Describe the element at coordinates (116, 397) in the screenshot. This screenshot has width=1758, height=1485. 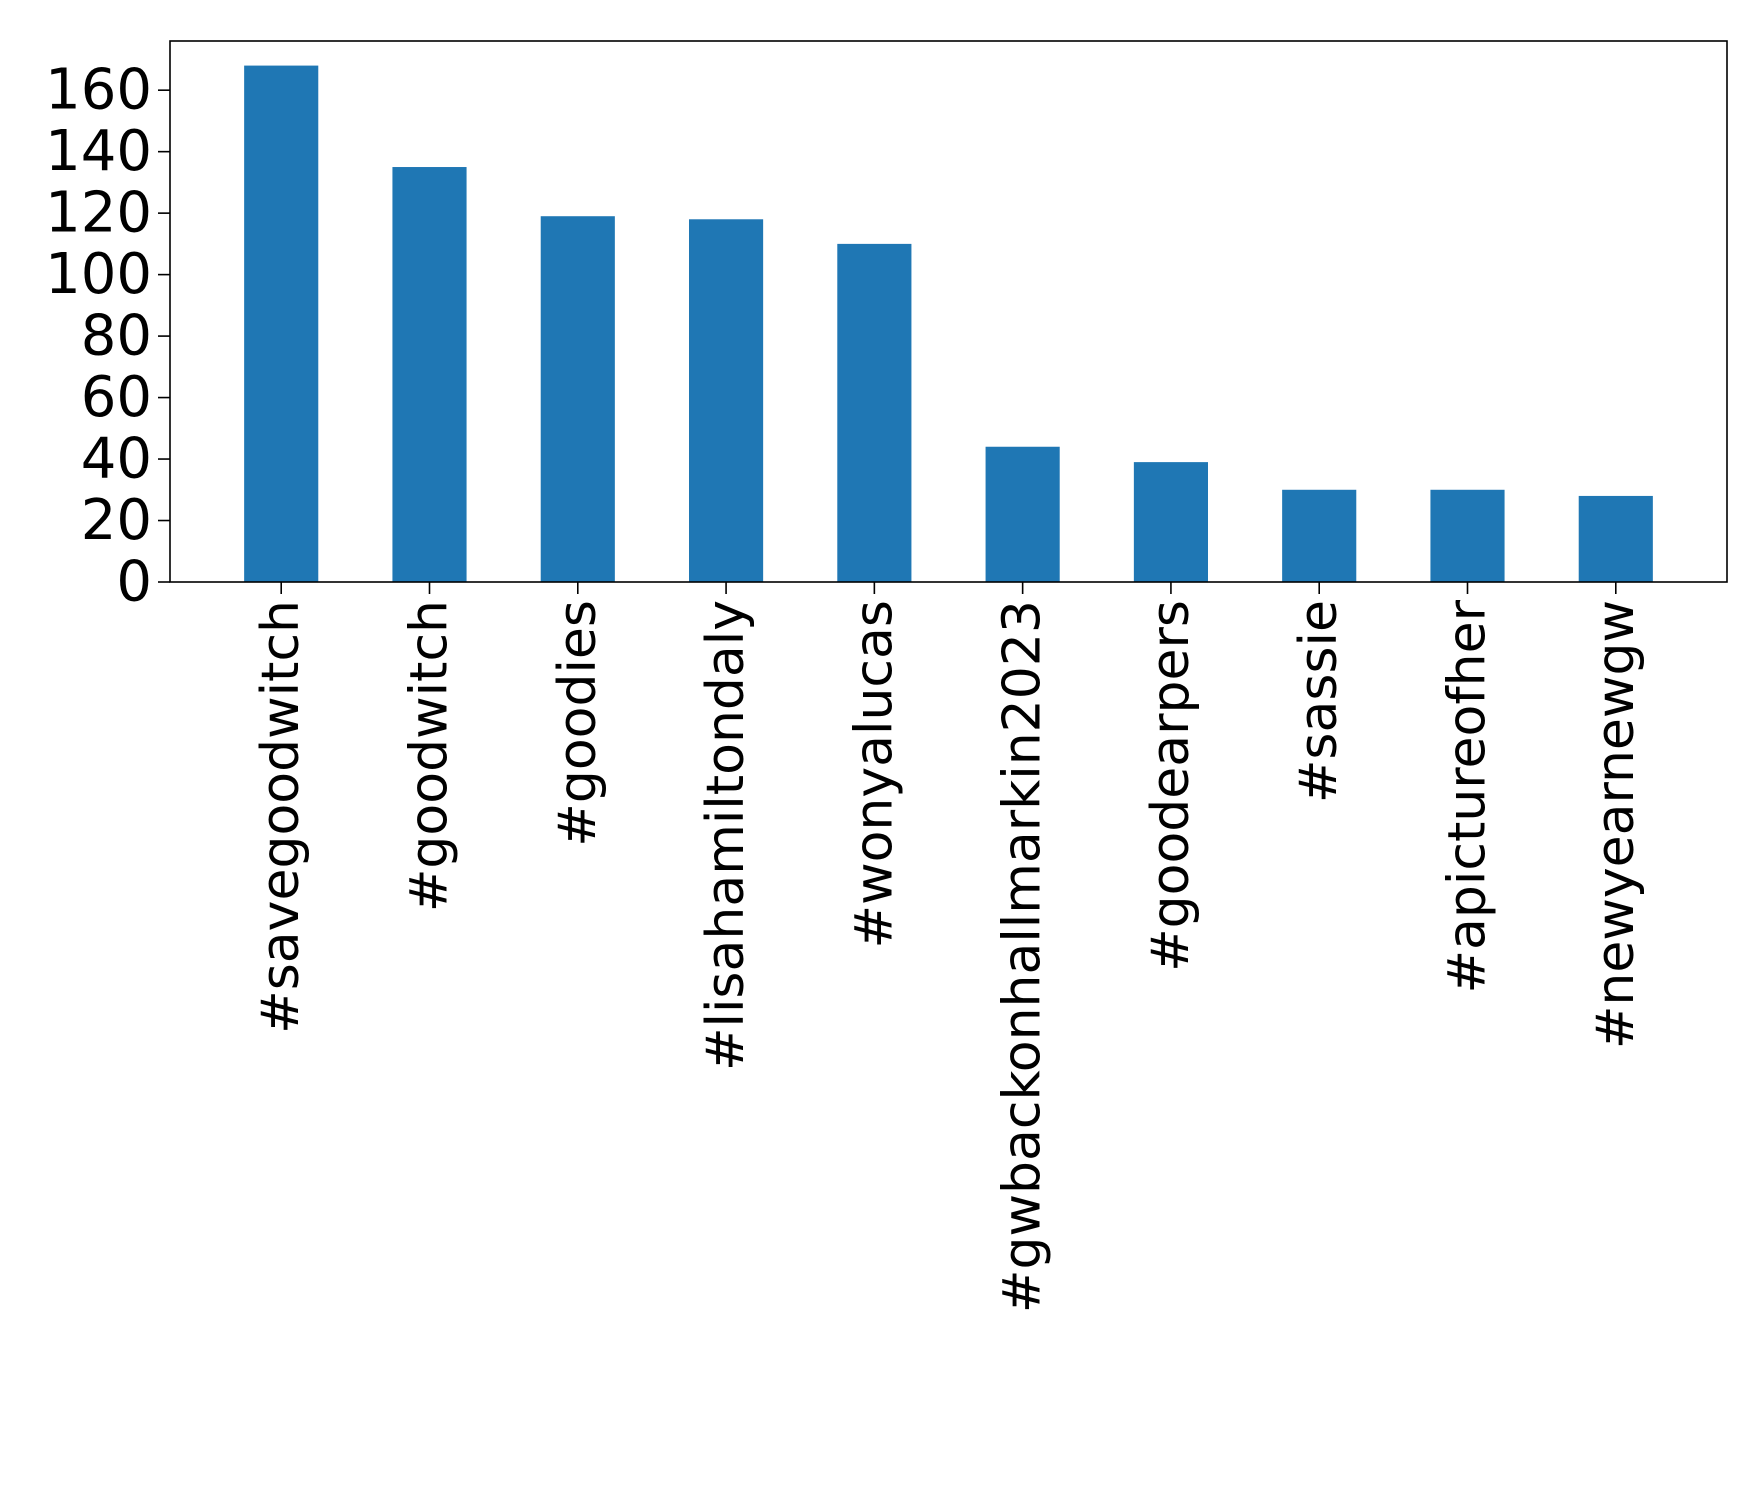
I see `y-tick-label: 60` at that location.